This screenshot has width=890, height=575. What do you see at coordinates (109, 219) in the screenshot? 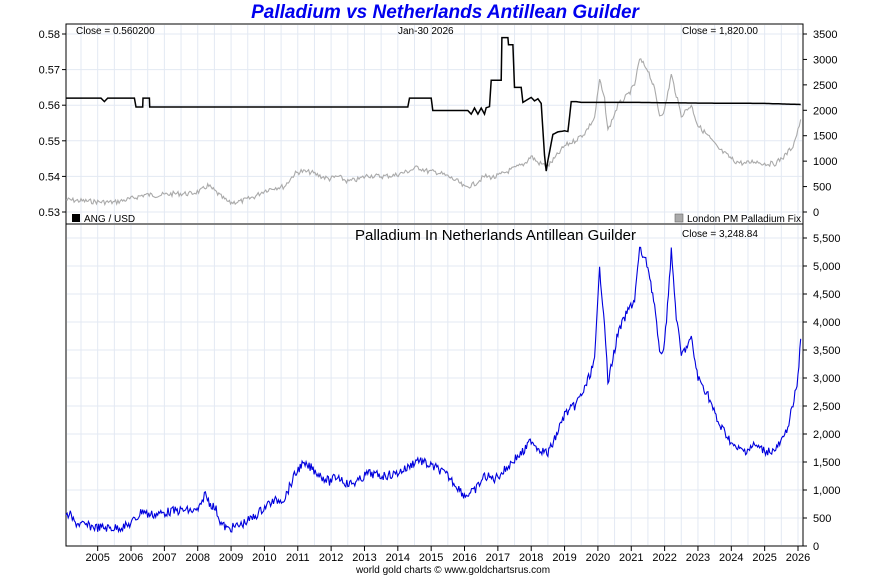
I see `legend-ang-label: ANG / USD` at bounding box center [109, 219].